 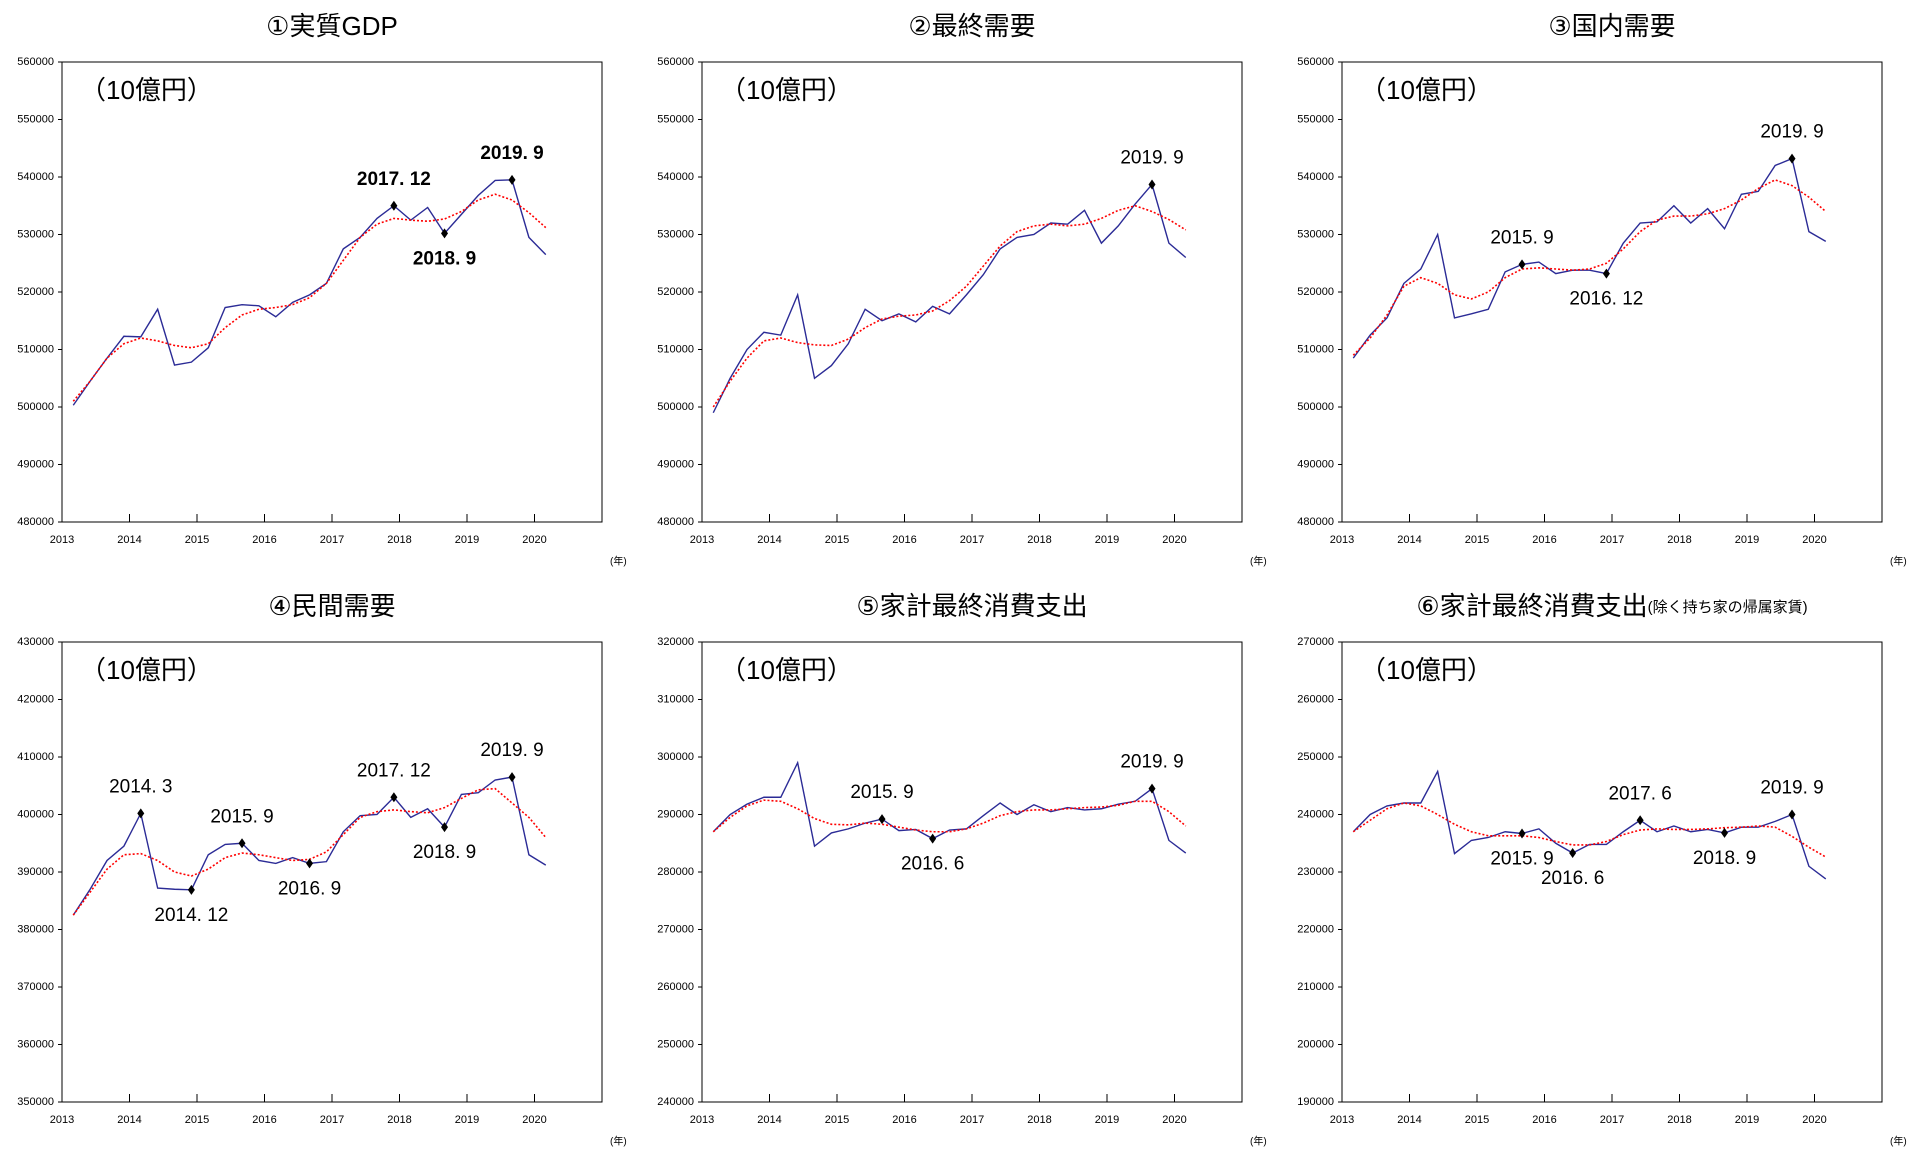 I want to click on annotation-label: 2014. 12, so click(x=191, y=915).